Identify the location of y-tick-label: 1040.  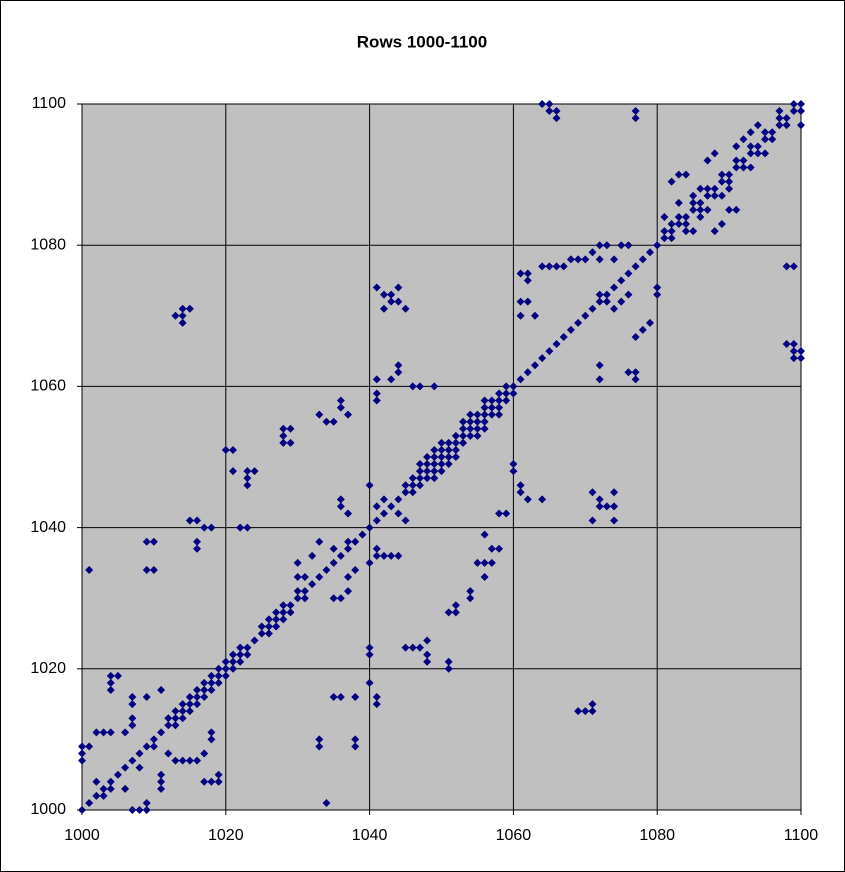
(48, 527).